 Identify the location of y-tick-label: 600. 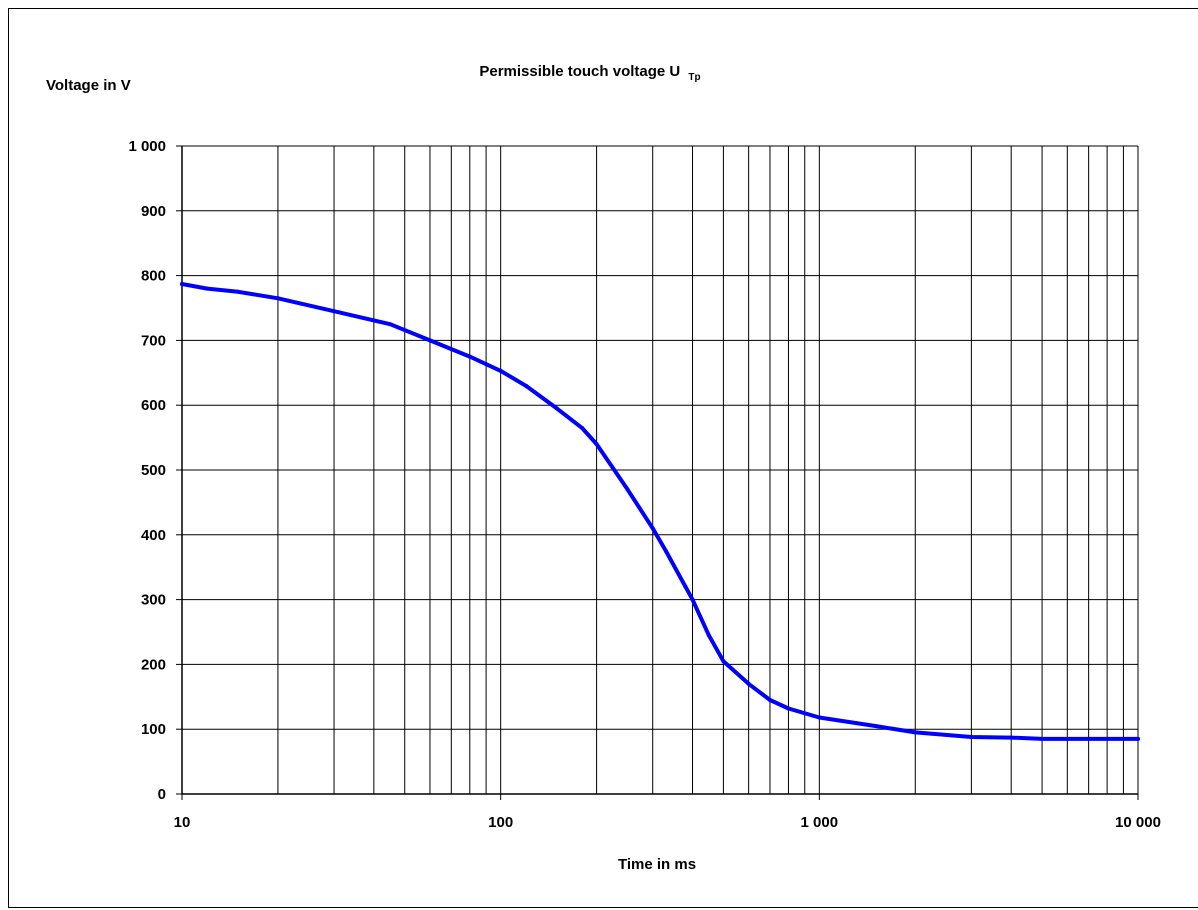
(153, 405).